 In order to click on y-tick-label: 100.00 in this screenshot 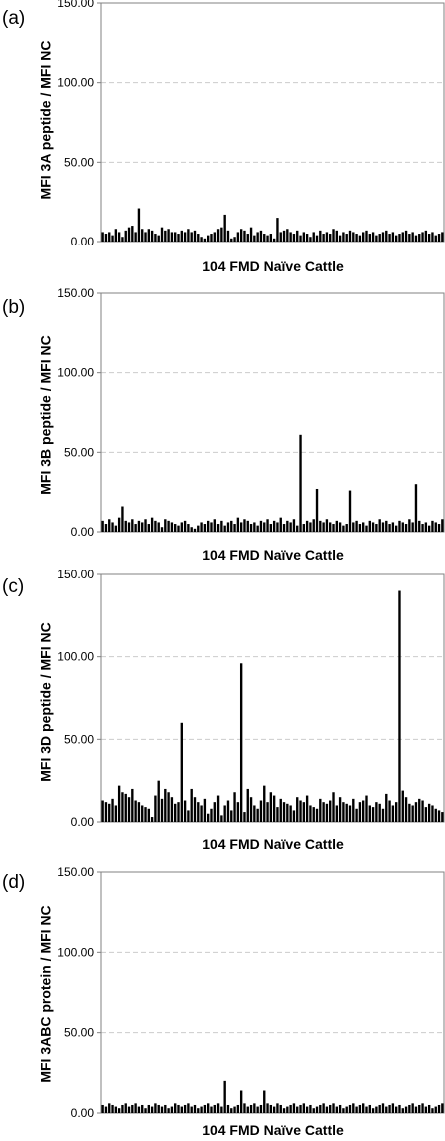, I will do `click(75, 952)`.